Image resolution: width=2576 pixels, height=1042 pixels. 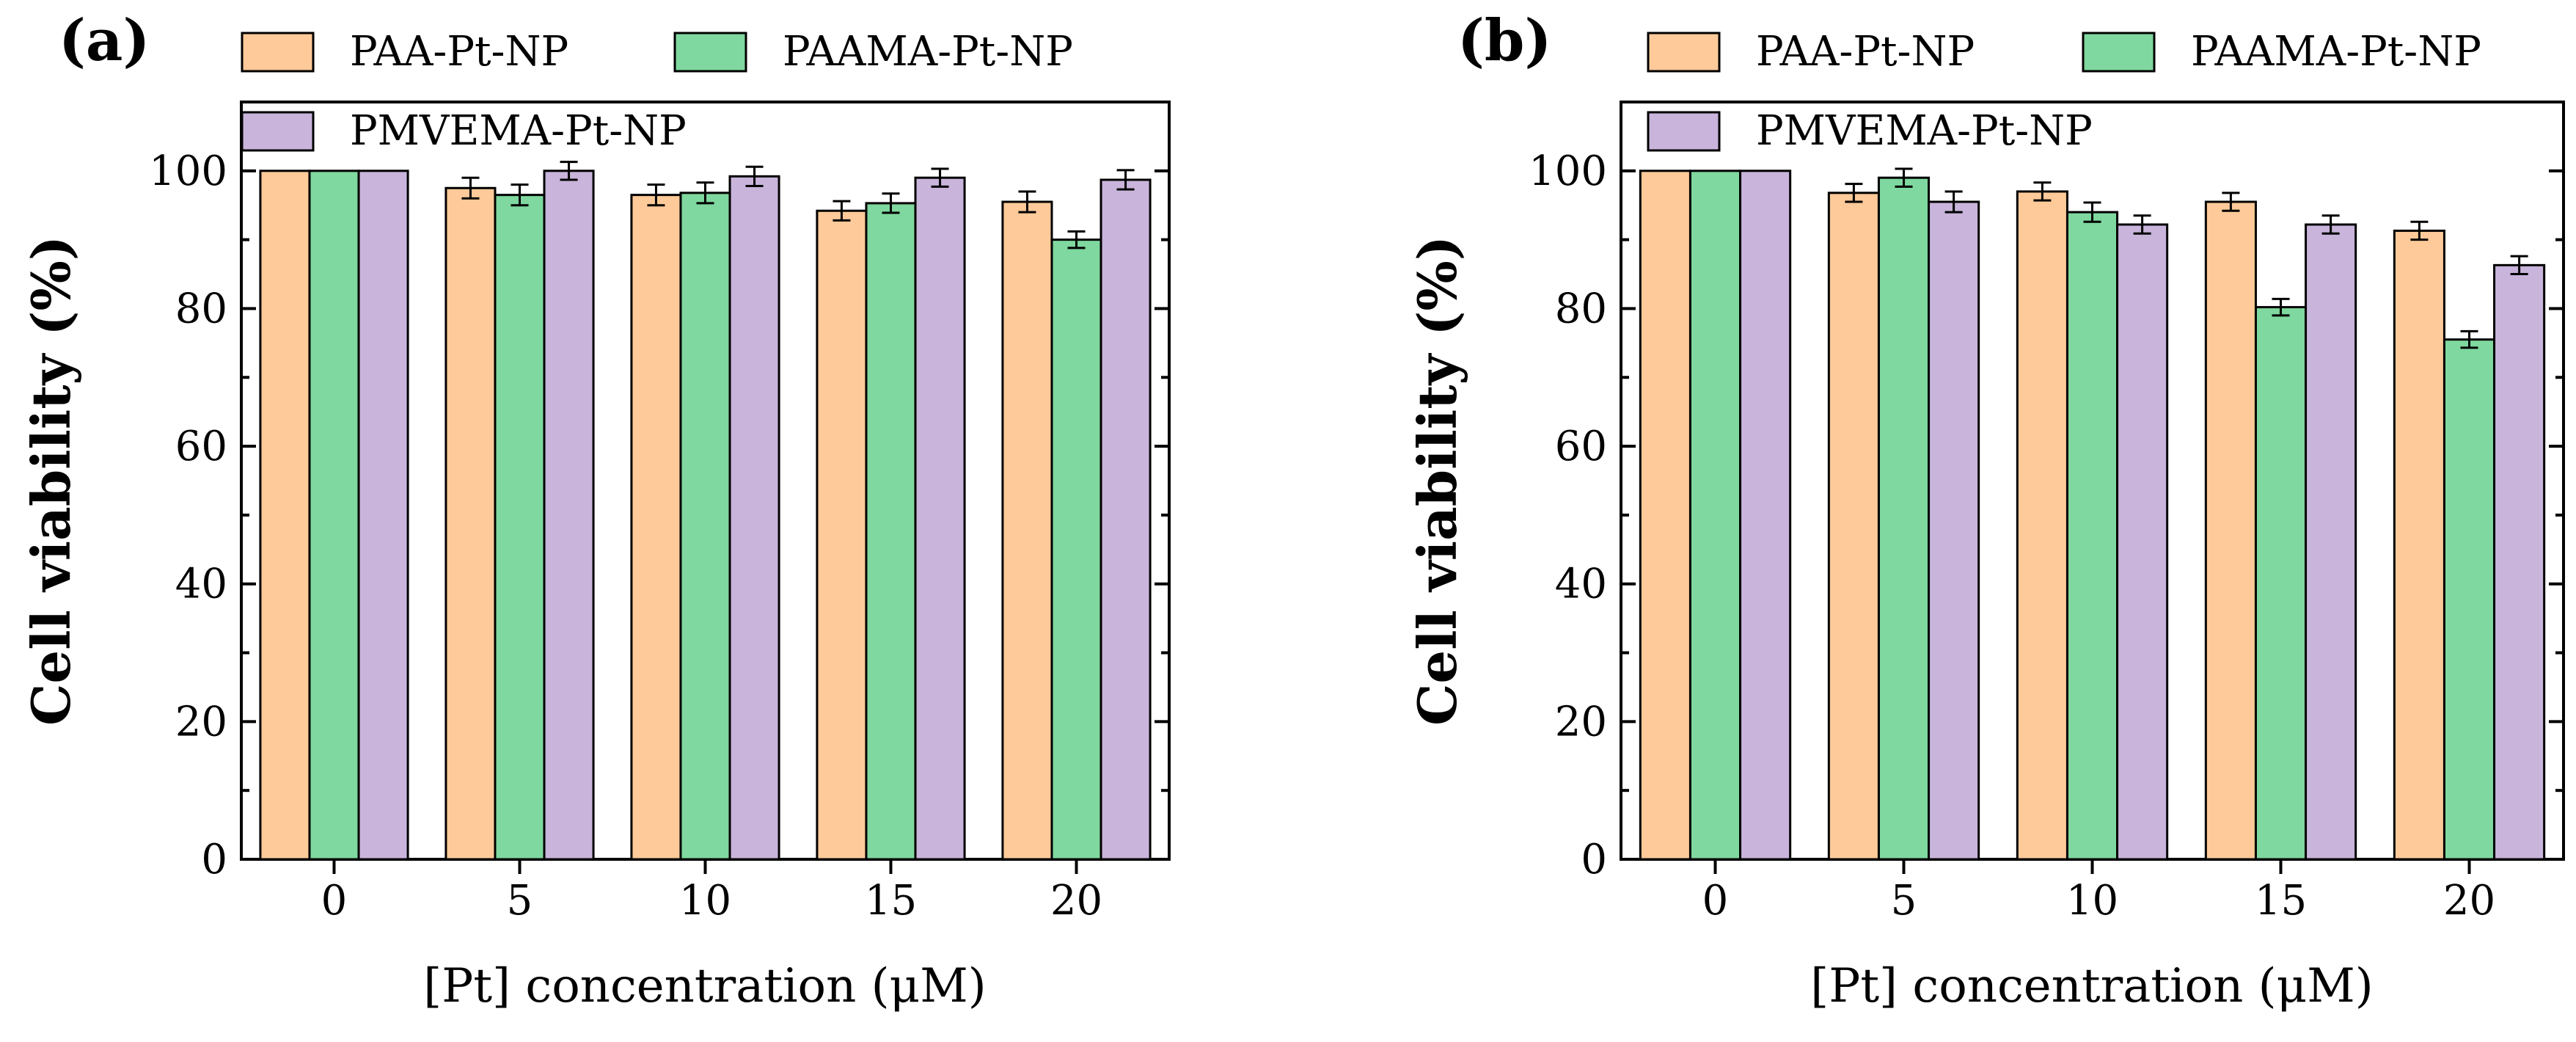 I want to click on panel-label: (a), so click(x=104, y=40).